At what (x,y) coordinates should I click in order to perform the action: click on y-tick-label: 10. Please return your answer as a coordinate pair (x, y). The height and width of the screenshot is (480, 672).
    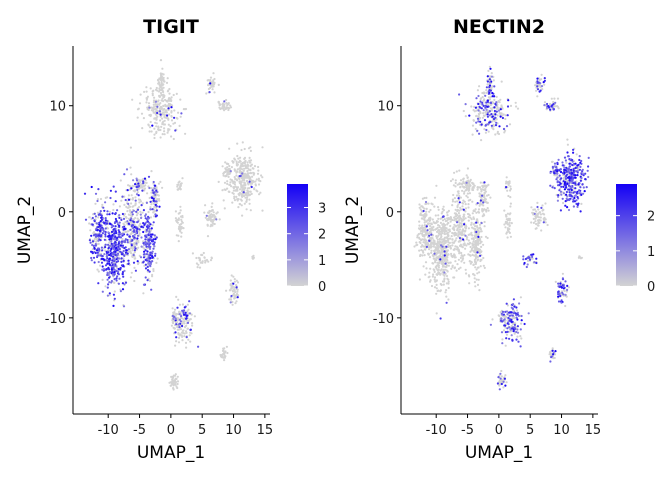
    Looking at the image, I should click on (385, 107).